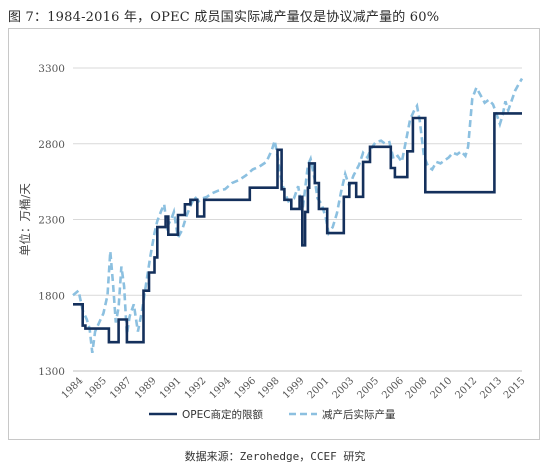 The height and width of the screenshot is (469, 550). Describe the element at coordinates (25, 219) in the screenshot. I see `y-axis-label: 单位：万桶/天` at that location.